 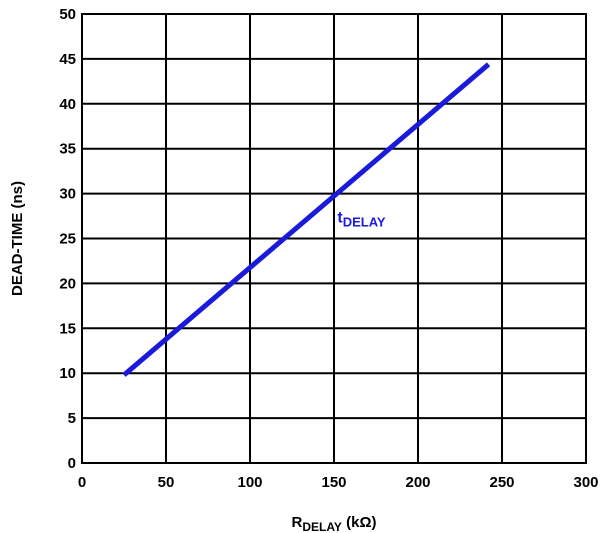 I want to click on x-tick-label: 300, so click(x=585, y=482).